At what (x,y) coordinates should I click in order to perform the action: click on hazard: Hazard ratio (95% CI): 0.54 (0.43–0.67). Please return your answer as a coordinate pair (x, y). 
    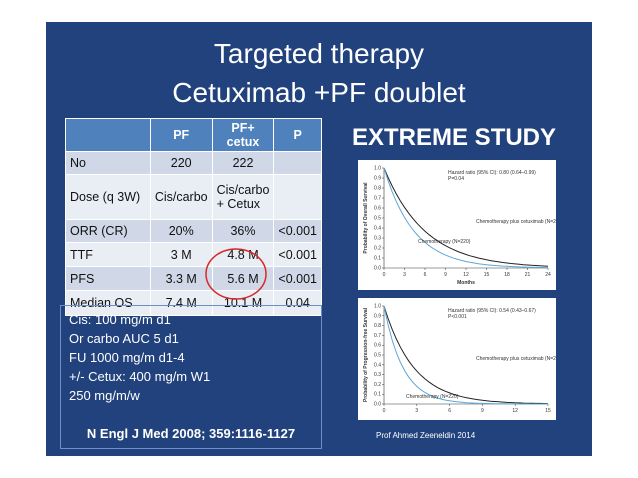
    Looking at the image, I should click on (492, 311).